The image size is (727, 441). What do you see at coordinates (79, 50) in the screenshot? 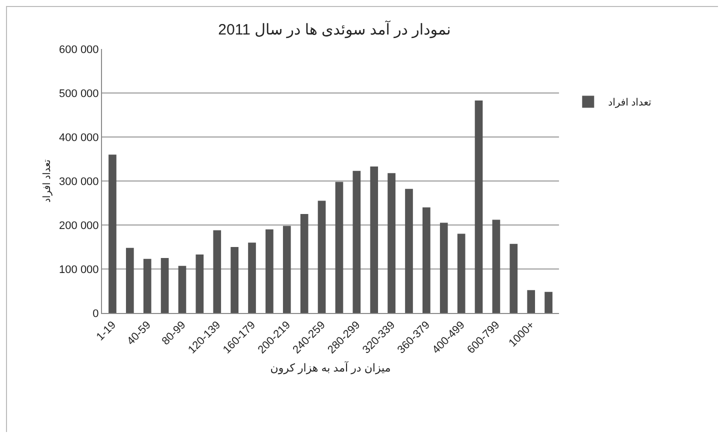
I see `y-tick-label: 600 000` at bounding box center [79, 50].